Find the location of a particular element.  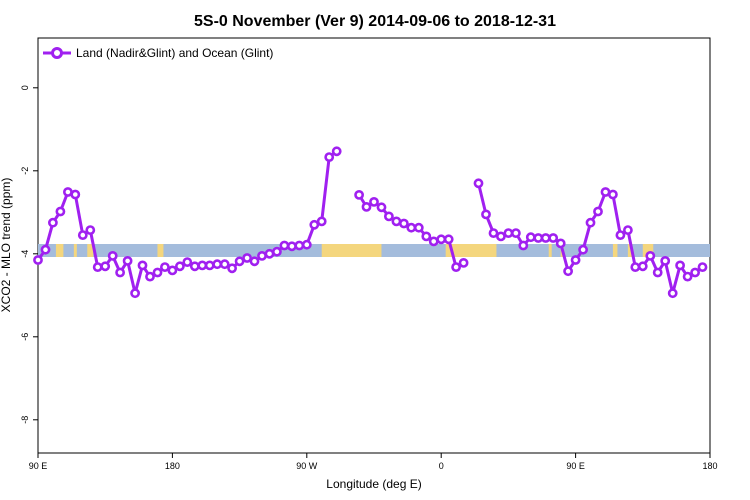

y-tick-label: -4 is located at coordinates (25, 254).